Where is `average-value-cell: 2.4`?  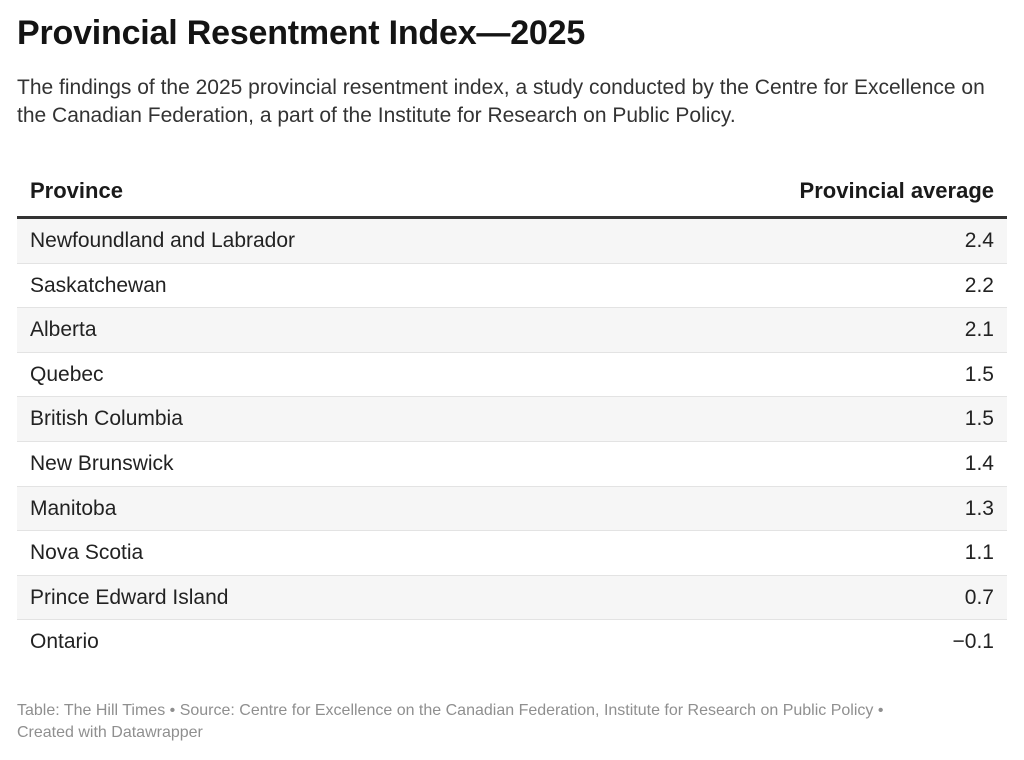
average-value-cell: 2.4 is located at coordinates (979, 240).